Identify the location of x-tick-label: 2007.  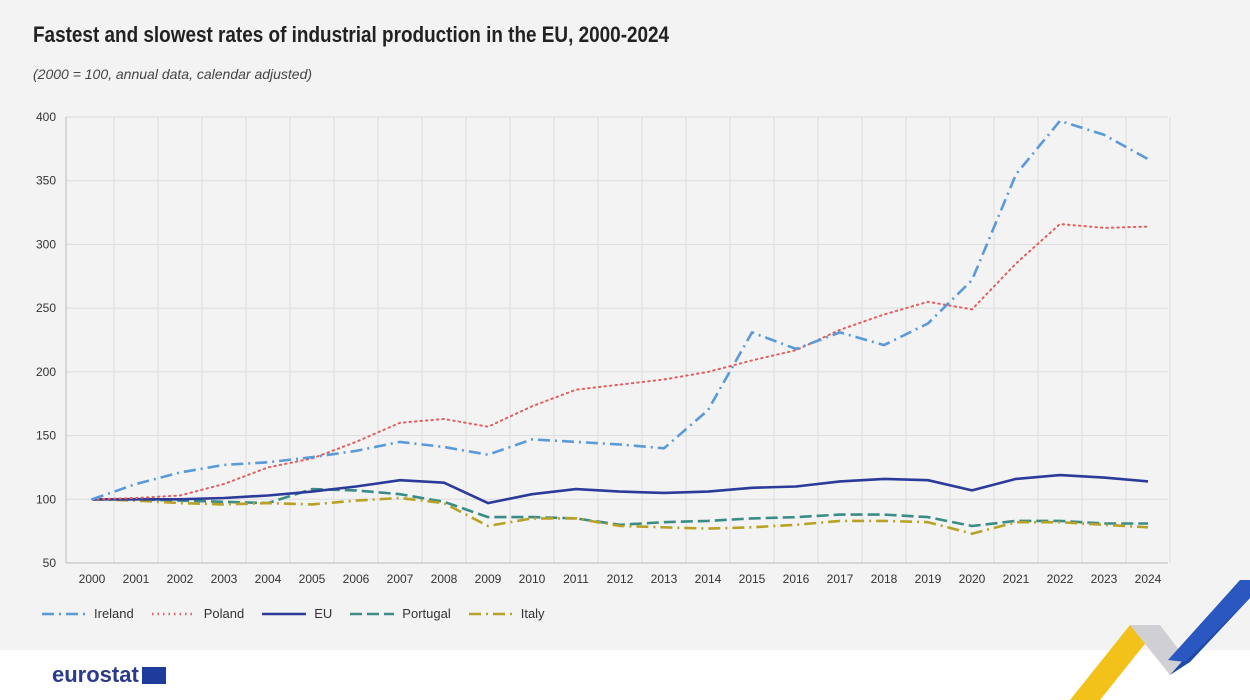
(400, 579).